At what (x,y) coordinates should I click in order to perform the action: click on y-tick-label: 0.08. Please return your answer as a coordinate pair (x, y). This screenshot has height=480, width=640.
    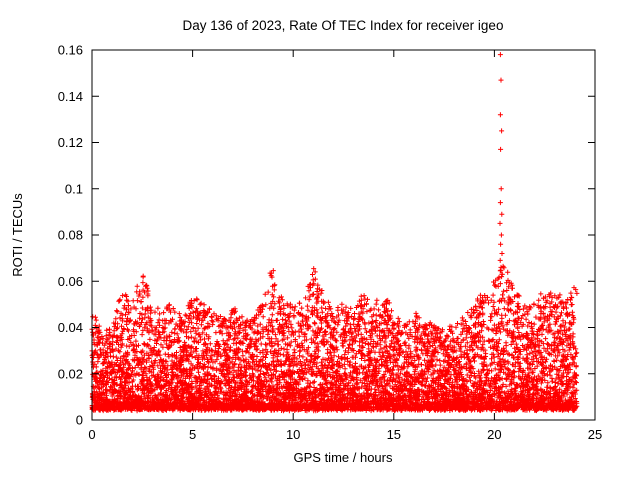
    Looking at the image, I should click on (70, 235).